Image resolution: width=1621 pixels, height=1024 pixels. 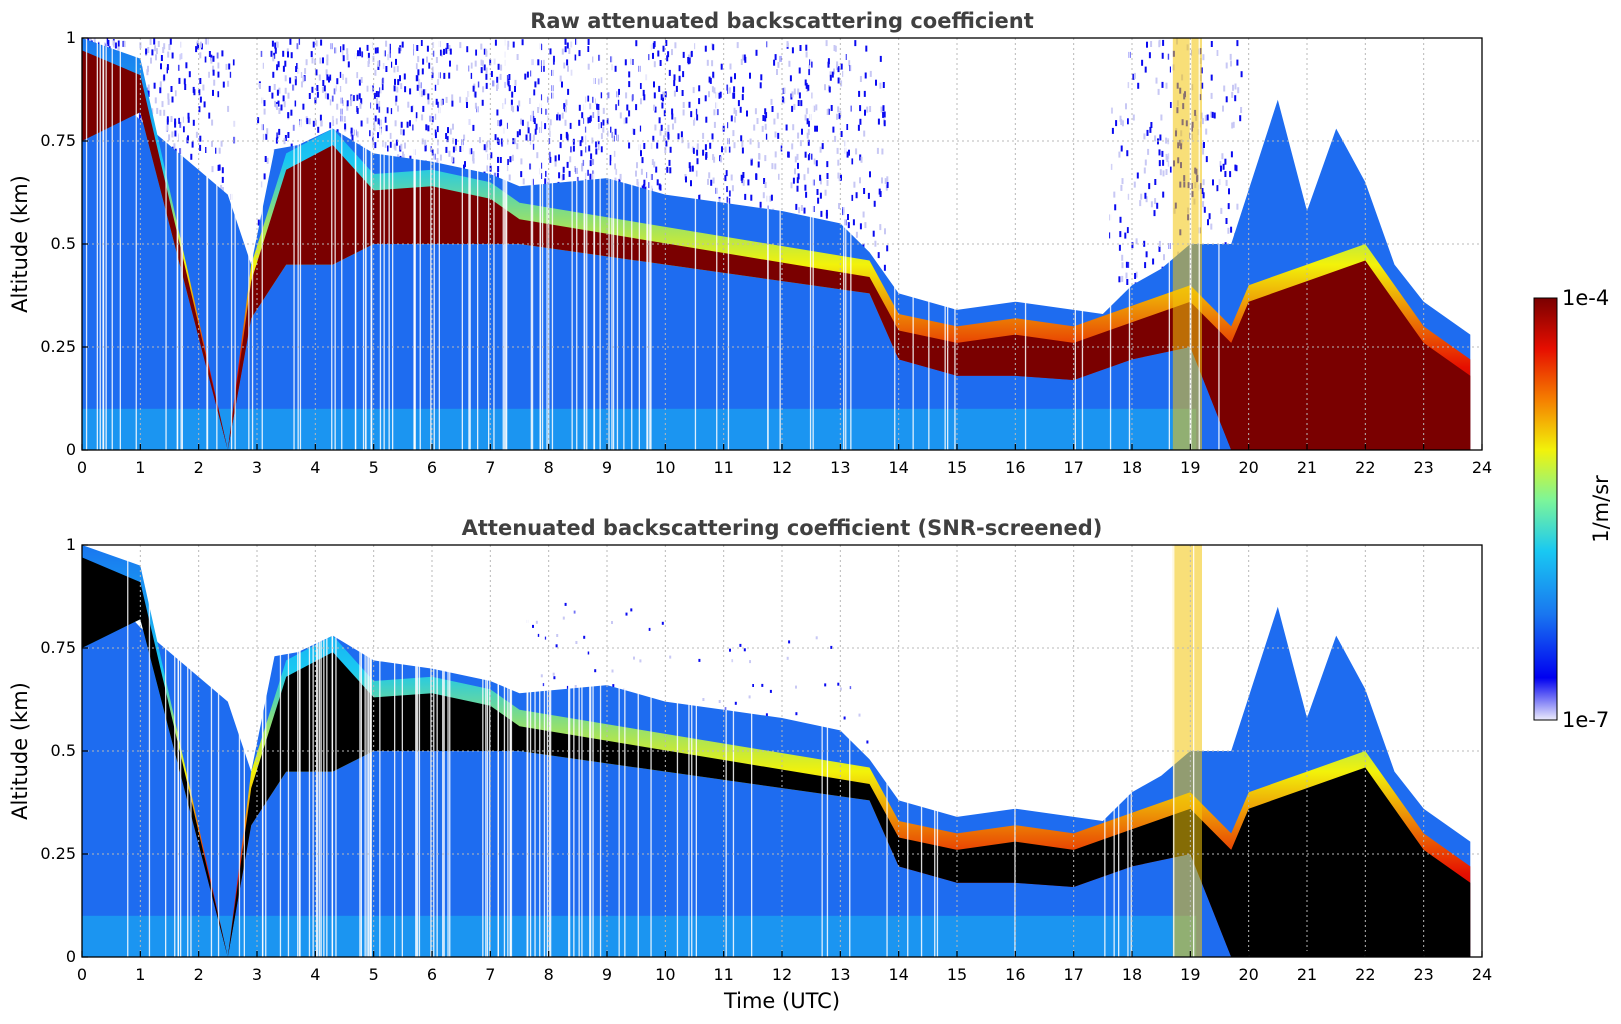 I want to click on colorbar-unit-label: 1/m/sr, so click(x=1601, y=509).